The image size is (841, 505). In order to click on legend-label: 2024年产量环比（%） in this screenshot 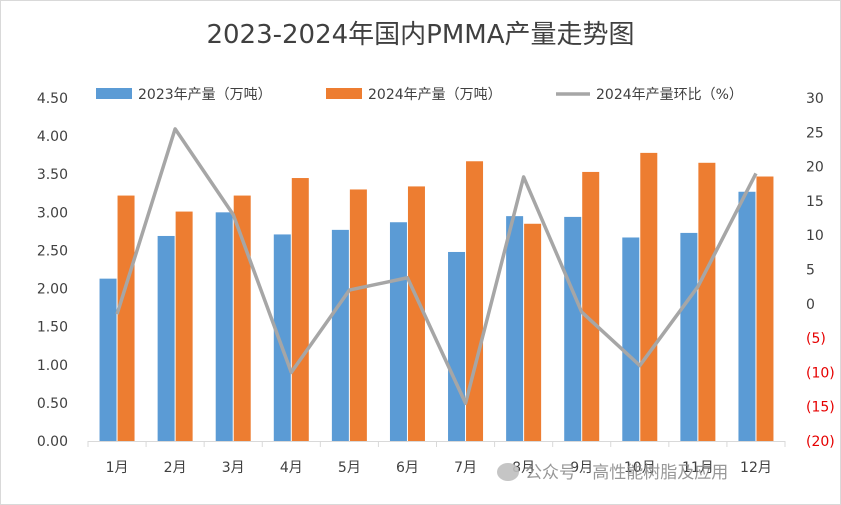, I will do `click(669, 95)`.